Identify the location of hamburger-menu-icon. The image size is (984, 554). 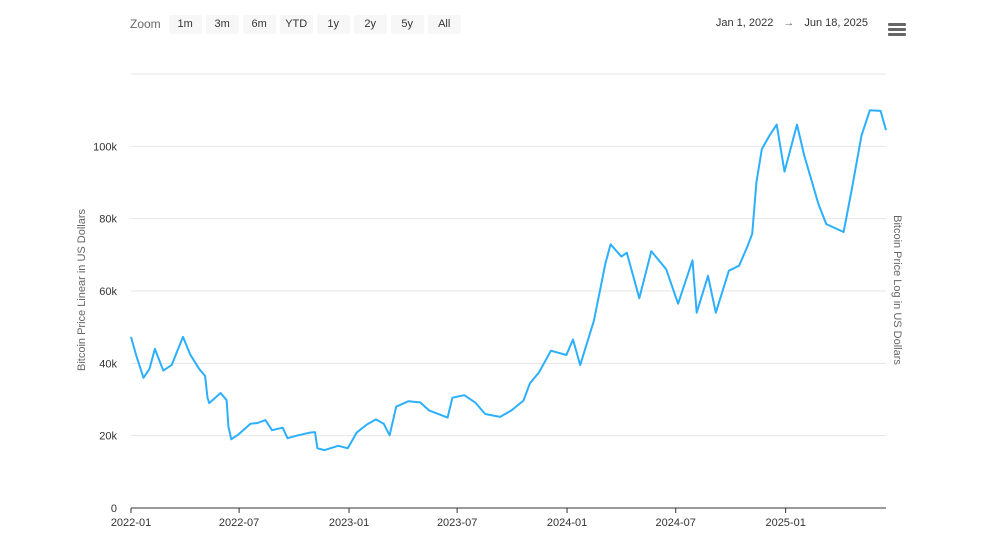
(897, 31).